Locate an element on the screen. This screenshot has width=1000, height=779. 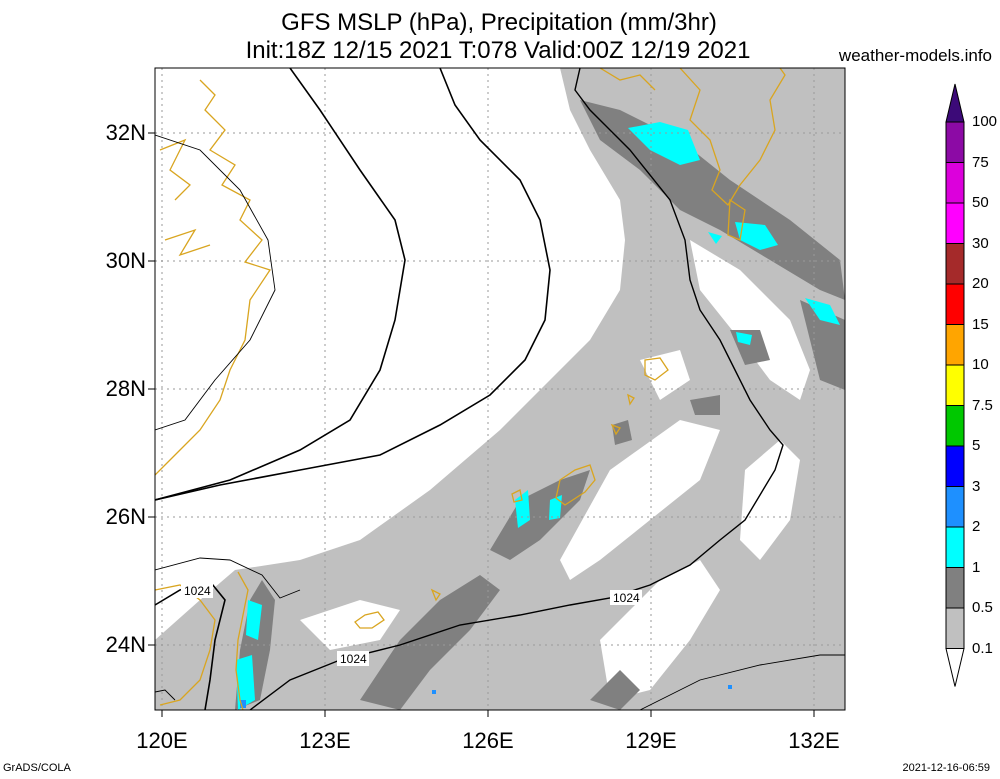
colorbar-label: 1 is located at coordinates (976, 567).